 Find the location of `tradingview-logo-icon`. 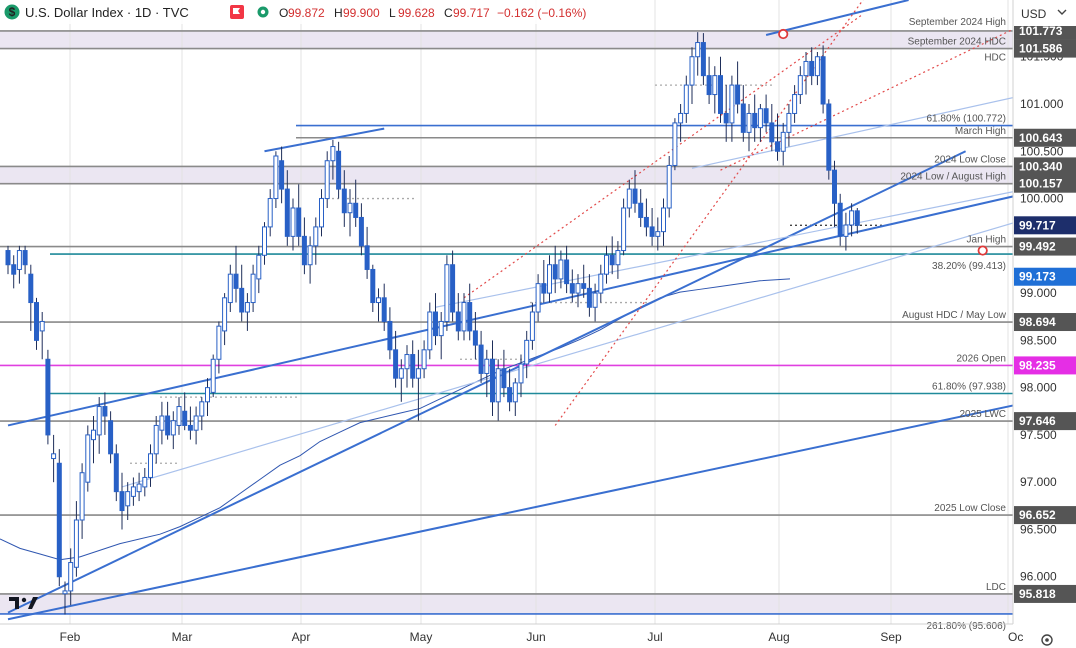

tradingview-logo-icon is located at coordinates (23, 603).